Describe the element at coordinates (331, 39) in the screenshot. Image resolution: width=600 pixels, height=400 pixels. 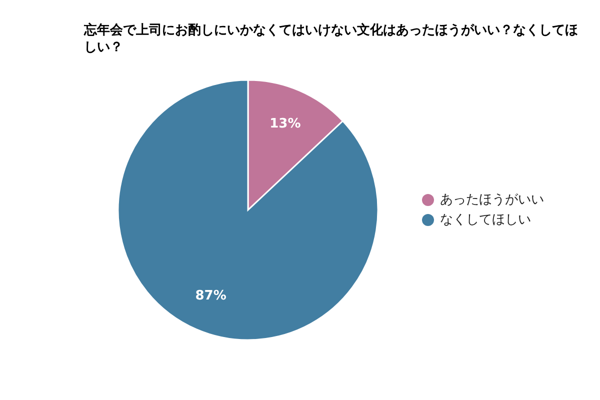
I see `chart-title: 忘年会で上司にお酌しにいかなくてはいけない文化はあったほうがいい？なくしてほしい？` at that location.